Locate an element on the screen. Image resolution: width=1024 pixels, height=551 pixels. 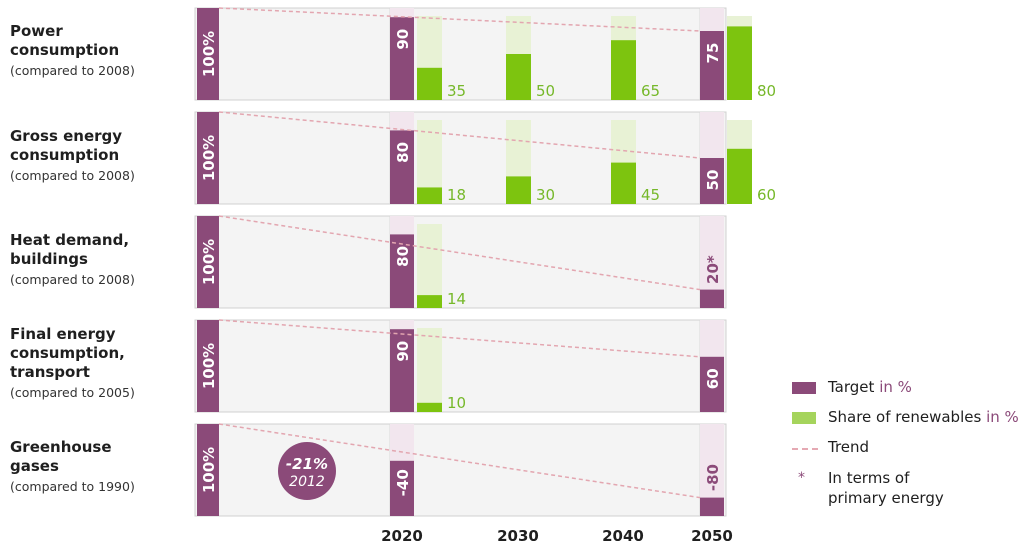
baseline-label-2: 100% is located at coordinates (209, 262).